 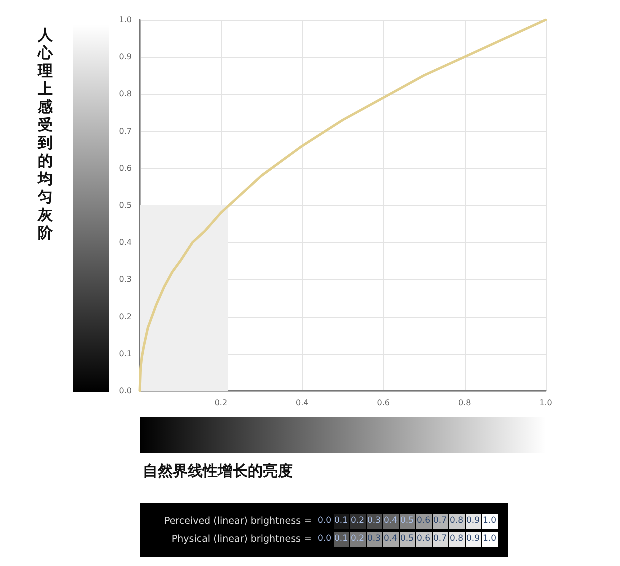 What do you see at coordinates (125, 243) in the screenshot?
I see `y-tick-label: 0.4` at bounding box center [125, 243].